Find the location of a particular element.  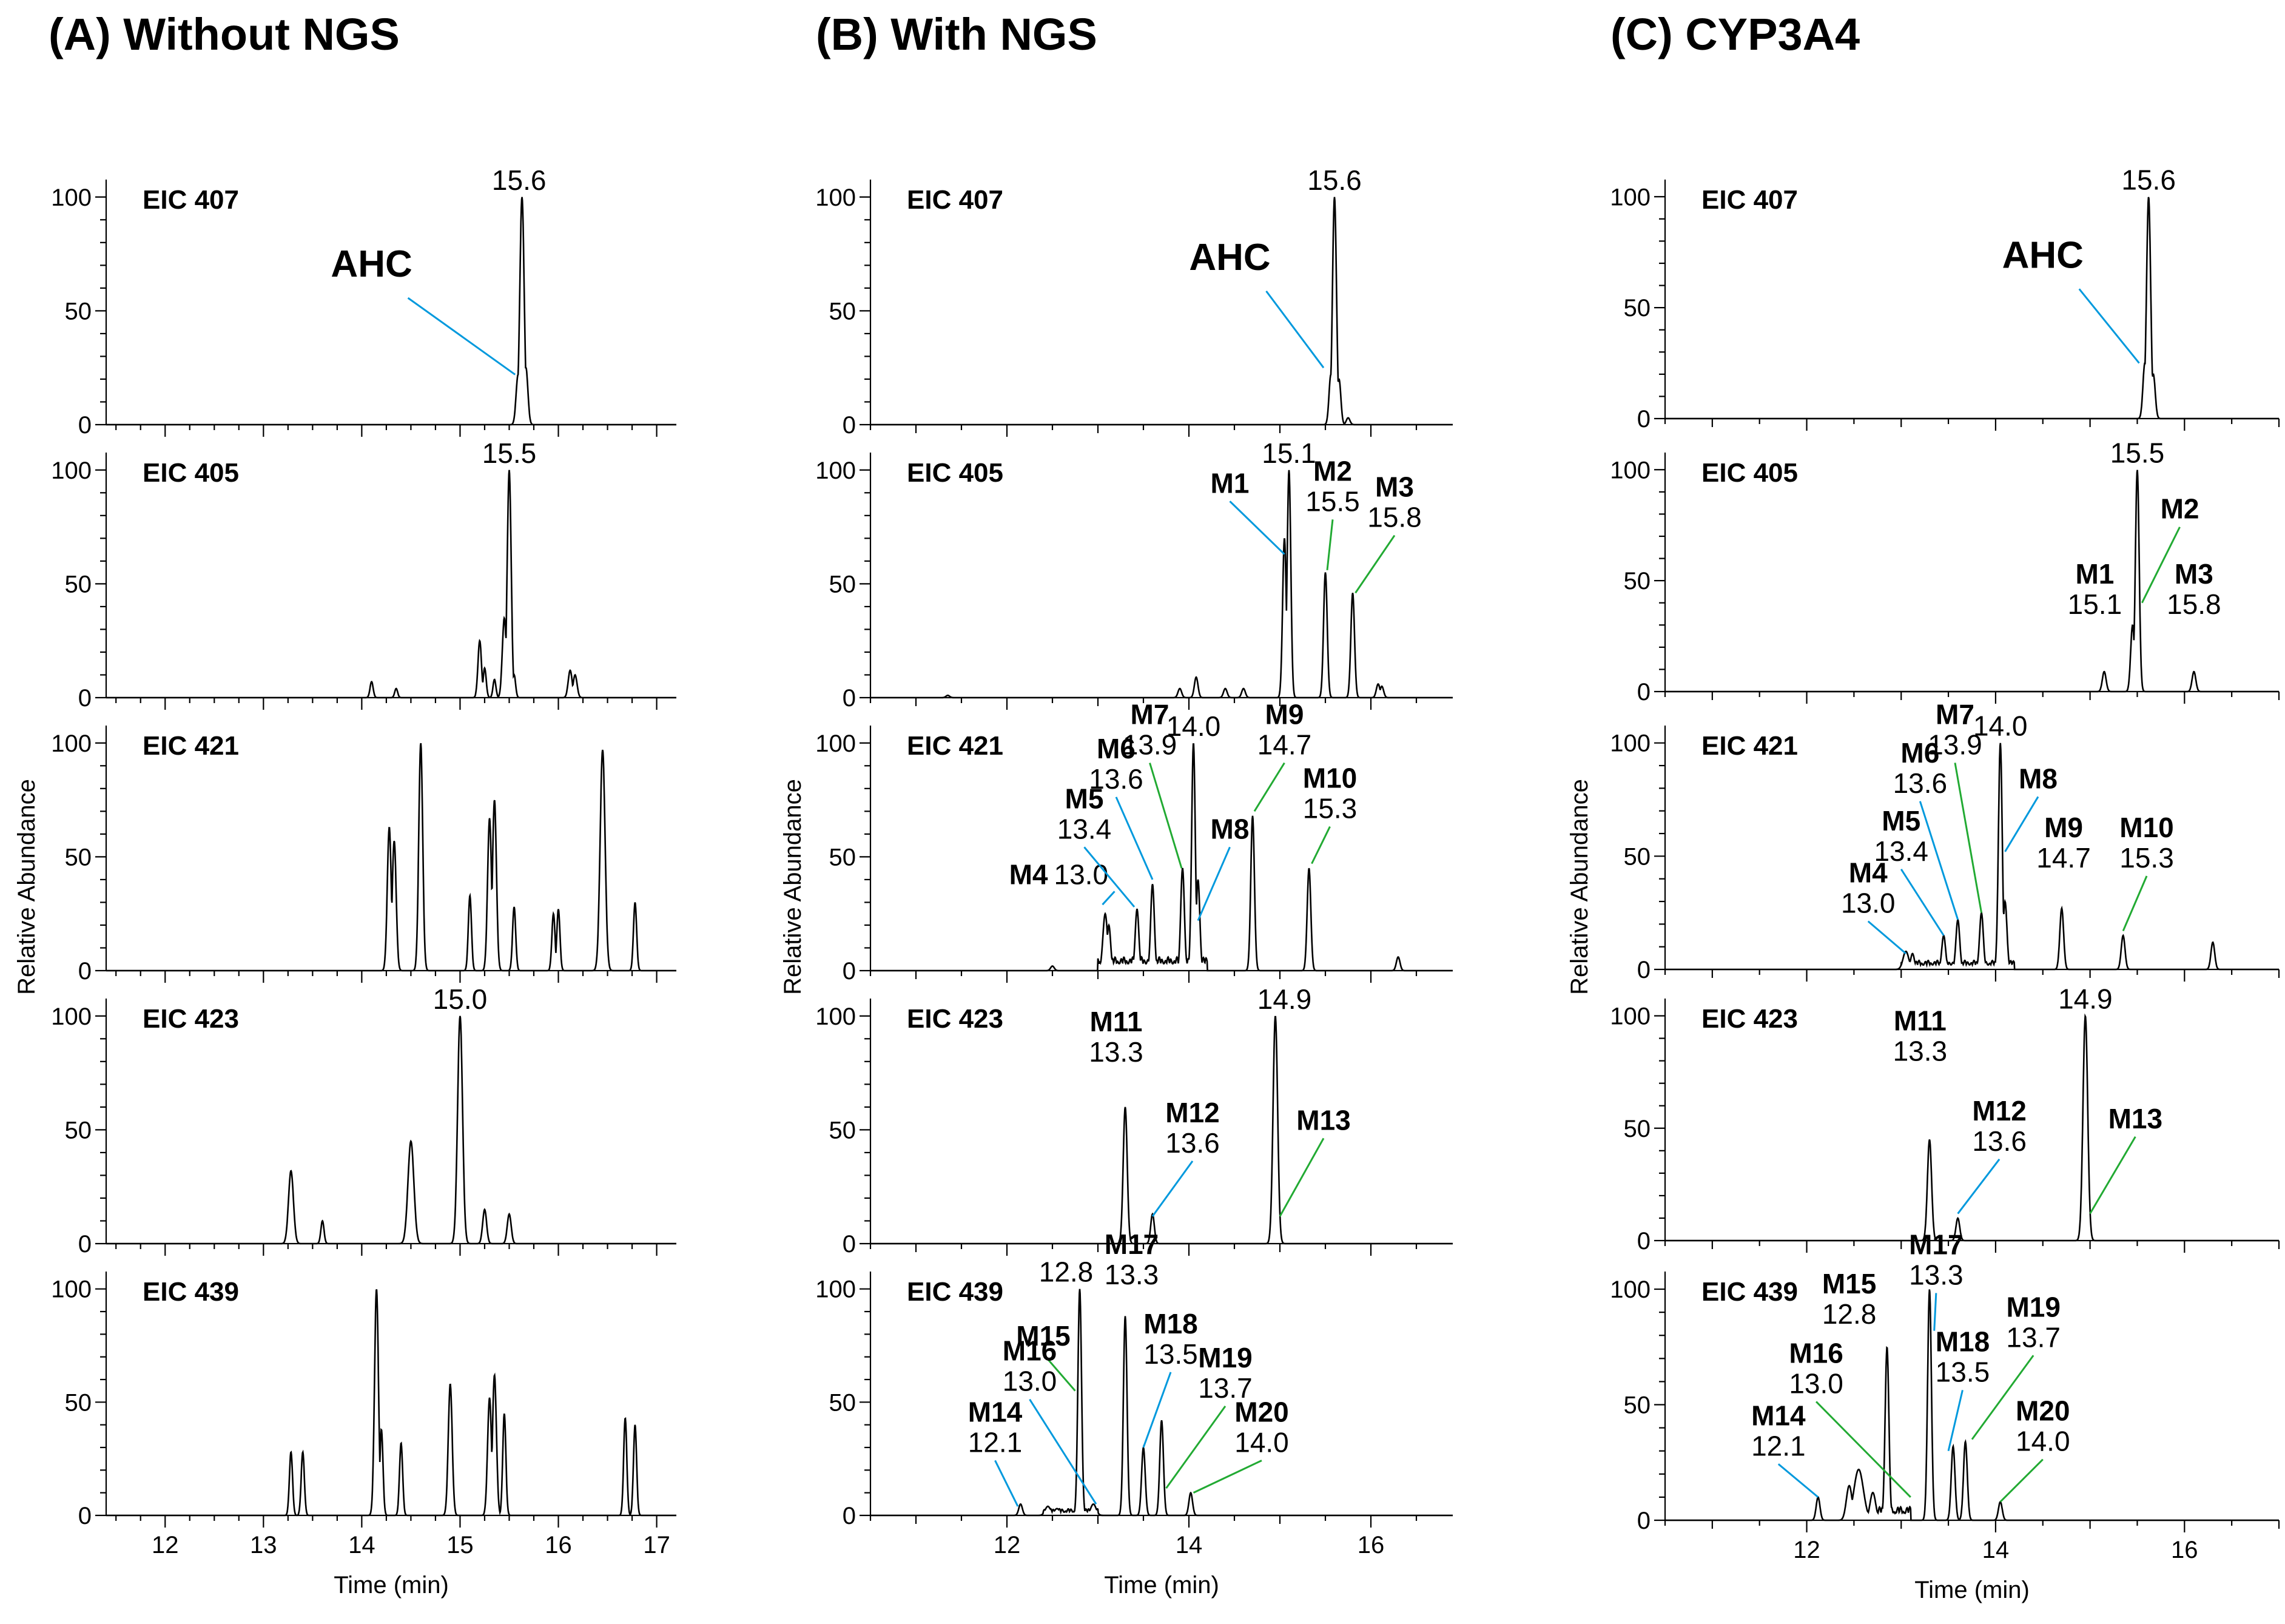

metabolite-label: M5 is located at coordinates (1901, 821).